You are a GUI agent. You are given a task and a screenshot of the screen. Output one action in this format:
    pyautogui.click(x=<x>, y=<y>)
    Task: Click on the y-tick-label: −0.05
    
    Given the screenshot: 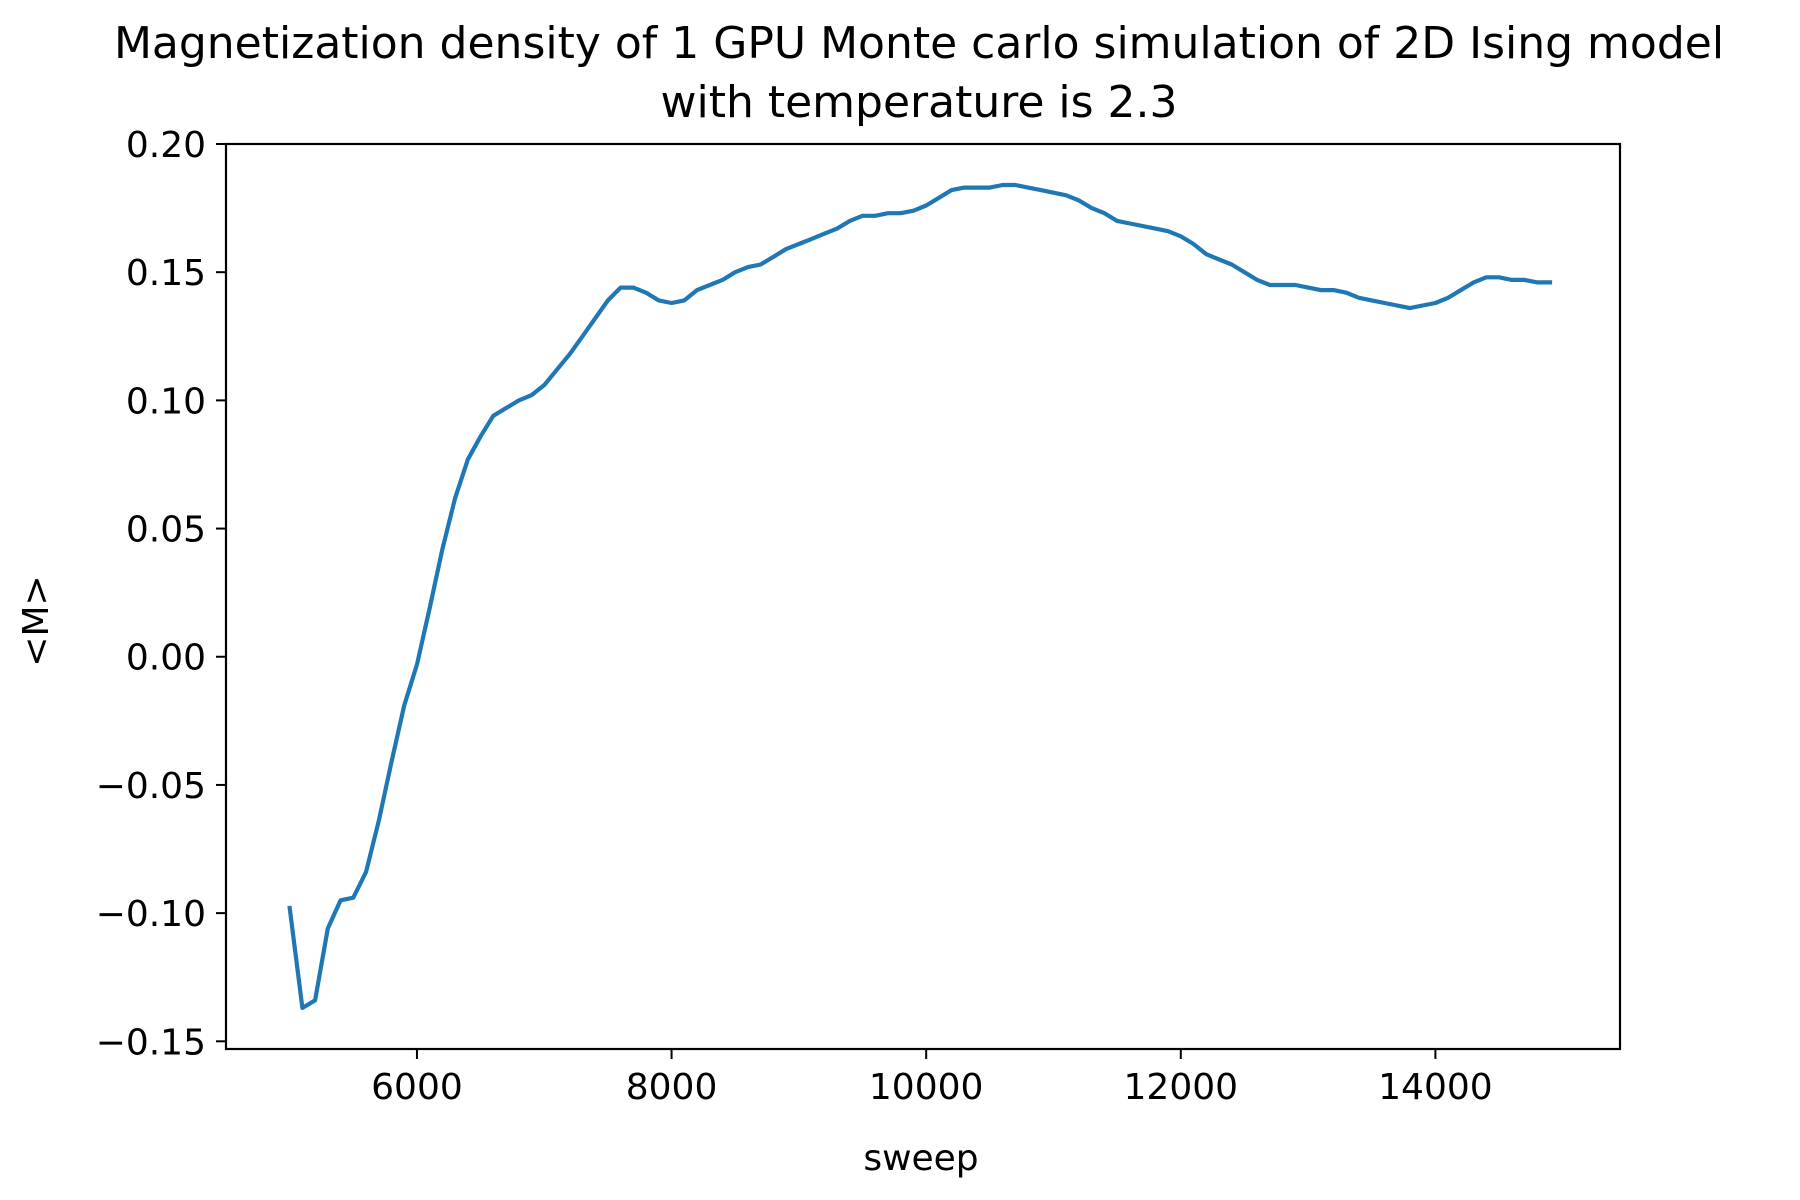 What is the action you would take?
    pyautogui.click(x=151, y=786)
    